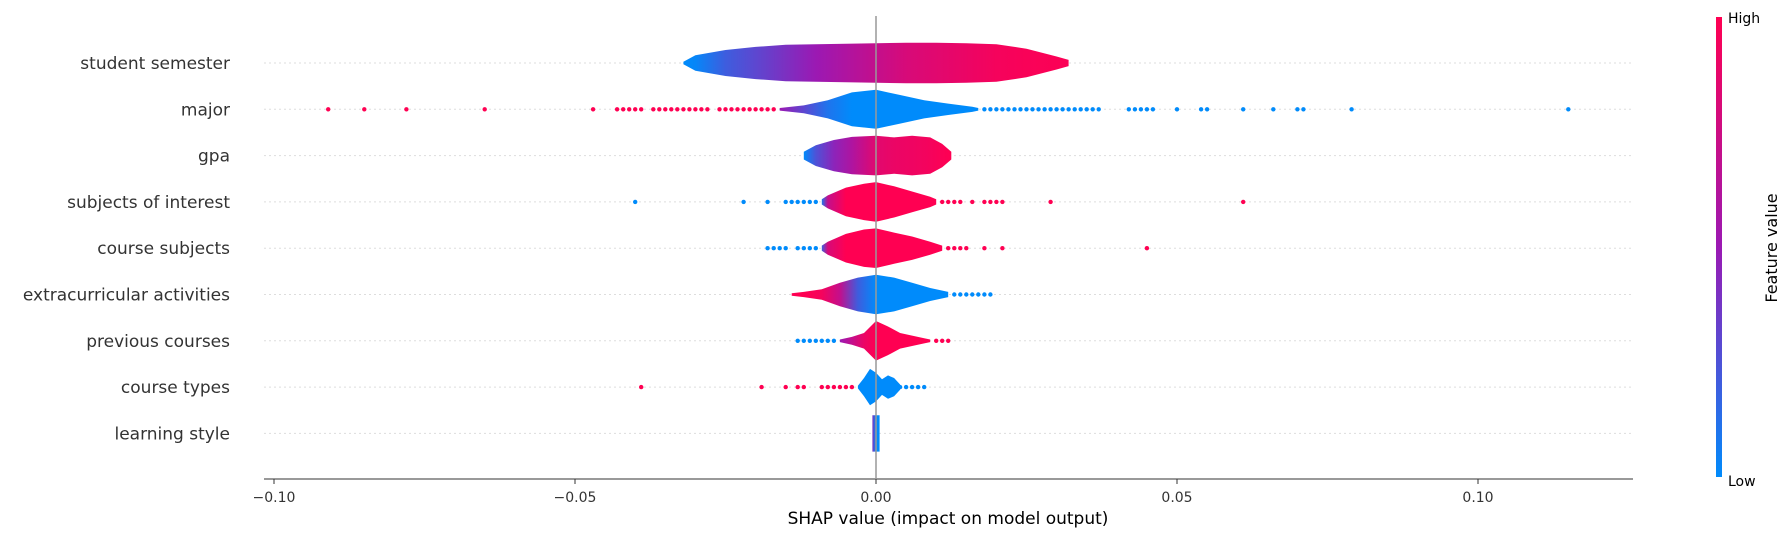  What do you see at coordinates (148, 203) in the screenshot?
I see `feature-label-subjects-of-interest: subjects of interest` at bounding box center [148, 203].